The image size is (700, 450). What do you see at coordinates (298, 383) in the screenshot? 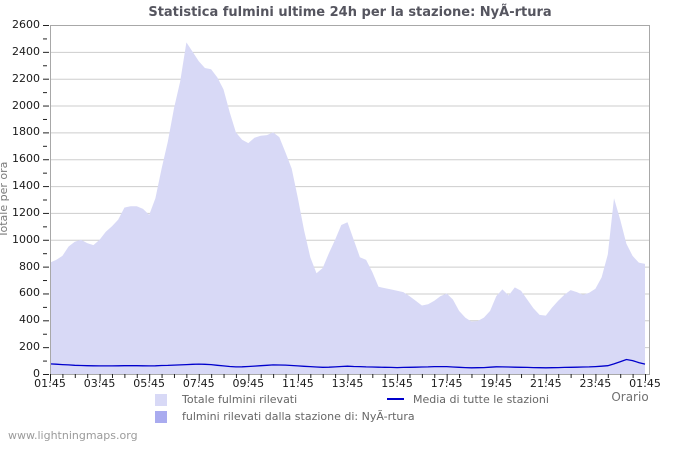
I see `x-tick-label: 11:45` at bounding box center [298, 383].